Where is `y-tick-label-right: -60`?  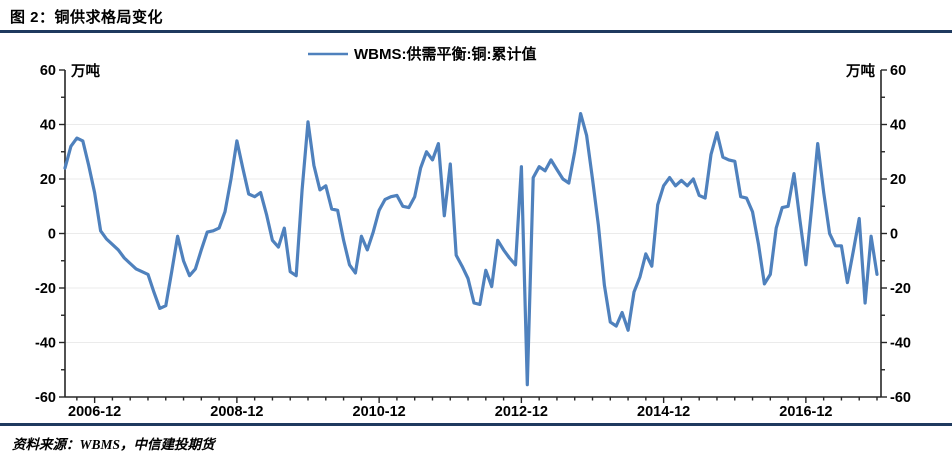
y-tick-label-right: -60 is located at coordinates (900, 398).